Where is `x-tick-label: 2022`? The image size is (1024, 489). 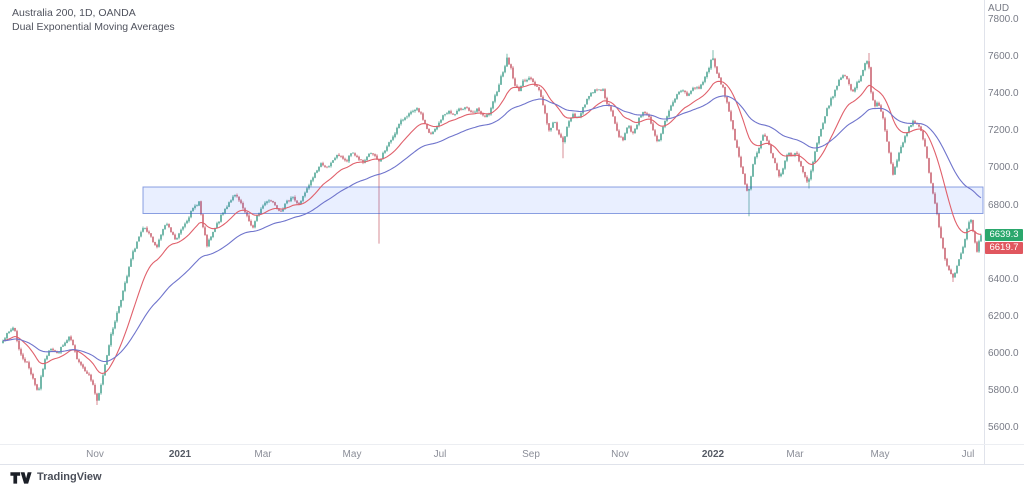 x-tick-label: 2022 is located at coordinates (713, 454).